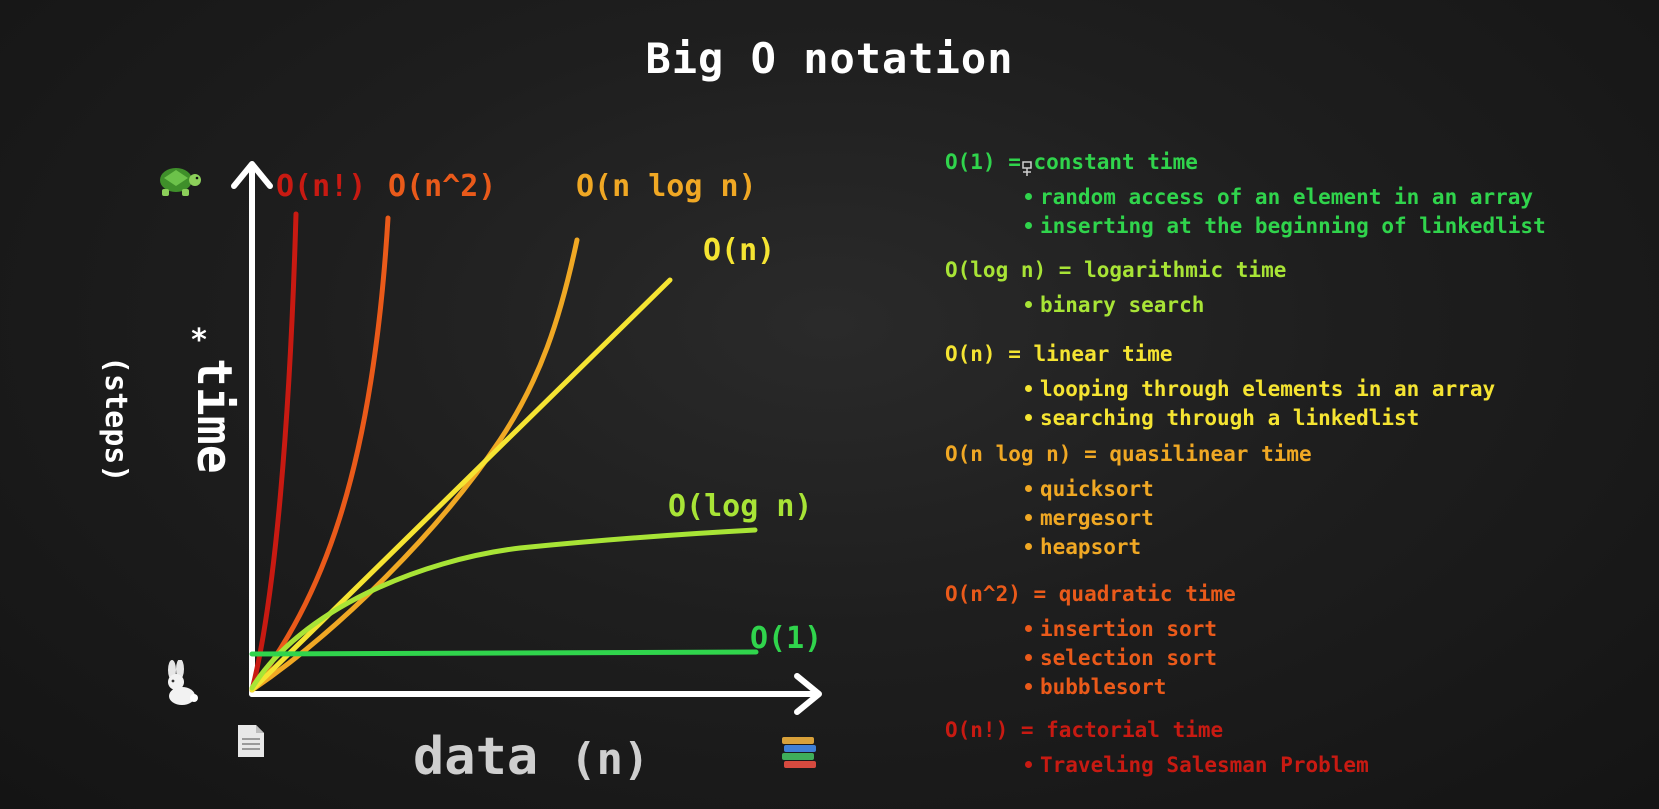  Describe the element at coordinates (740, 506) in the screenshot. I see `series-label-log: O(log n)` at that location.